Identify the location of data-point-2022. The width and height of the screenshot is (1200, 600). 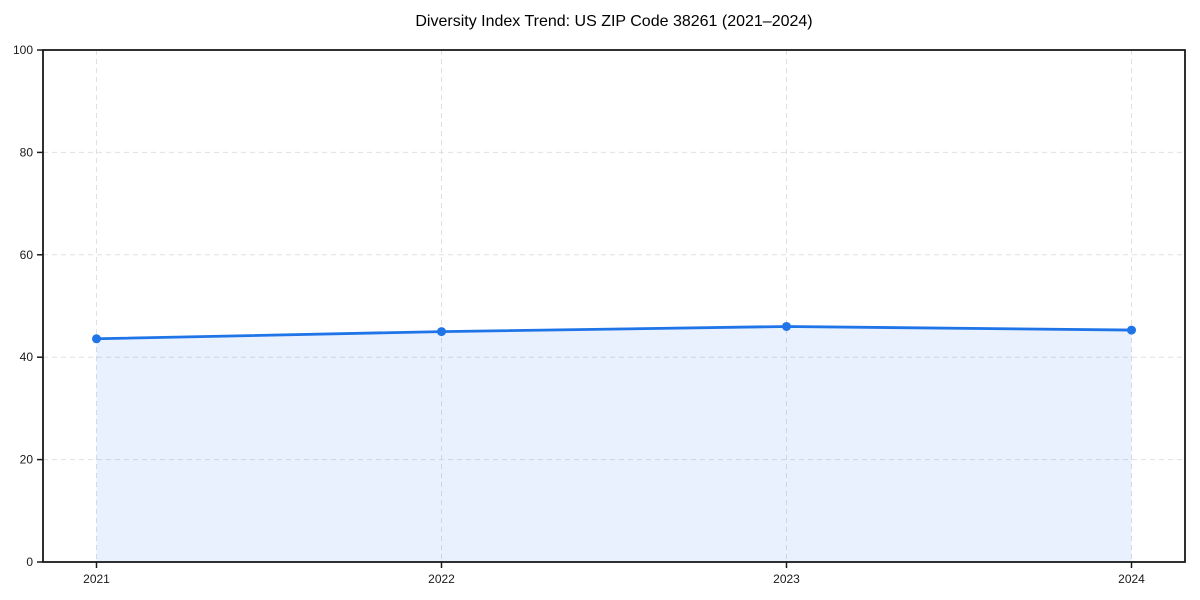
(441, 332).